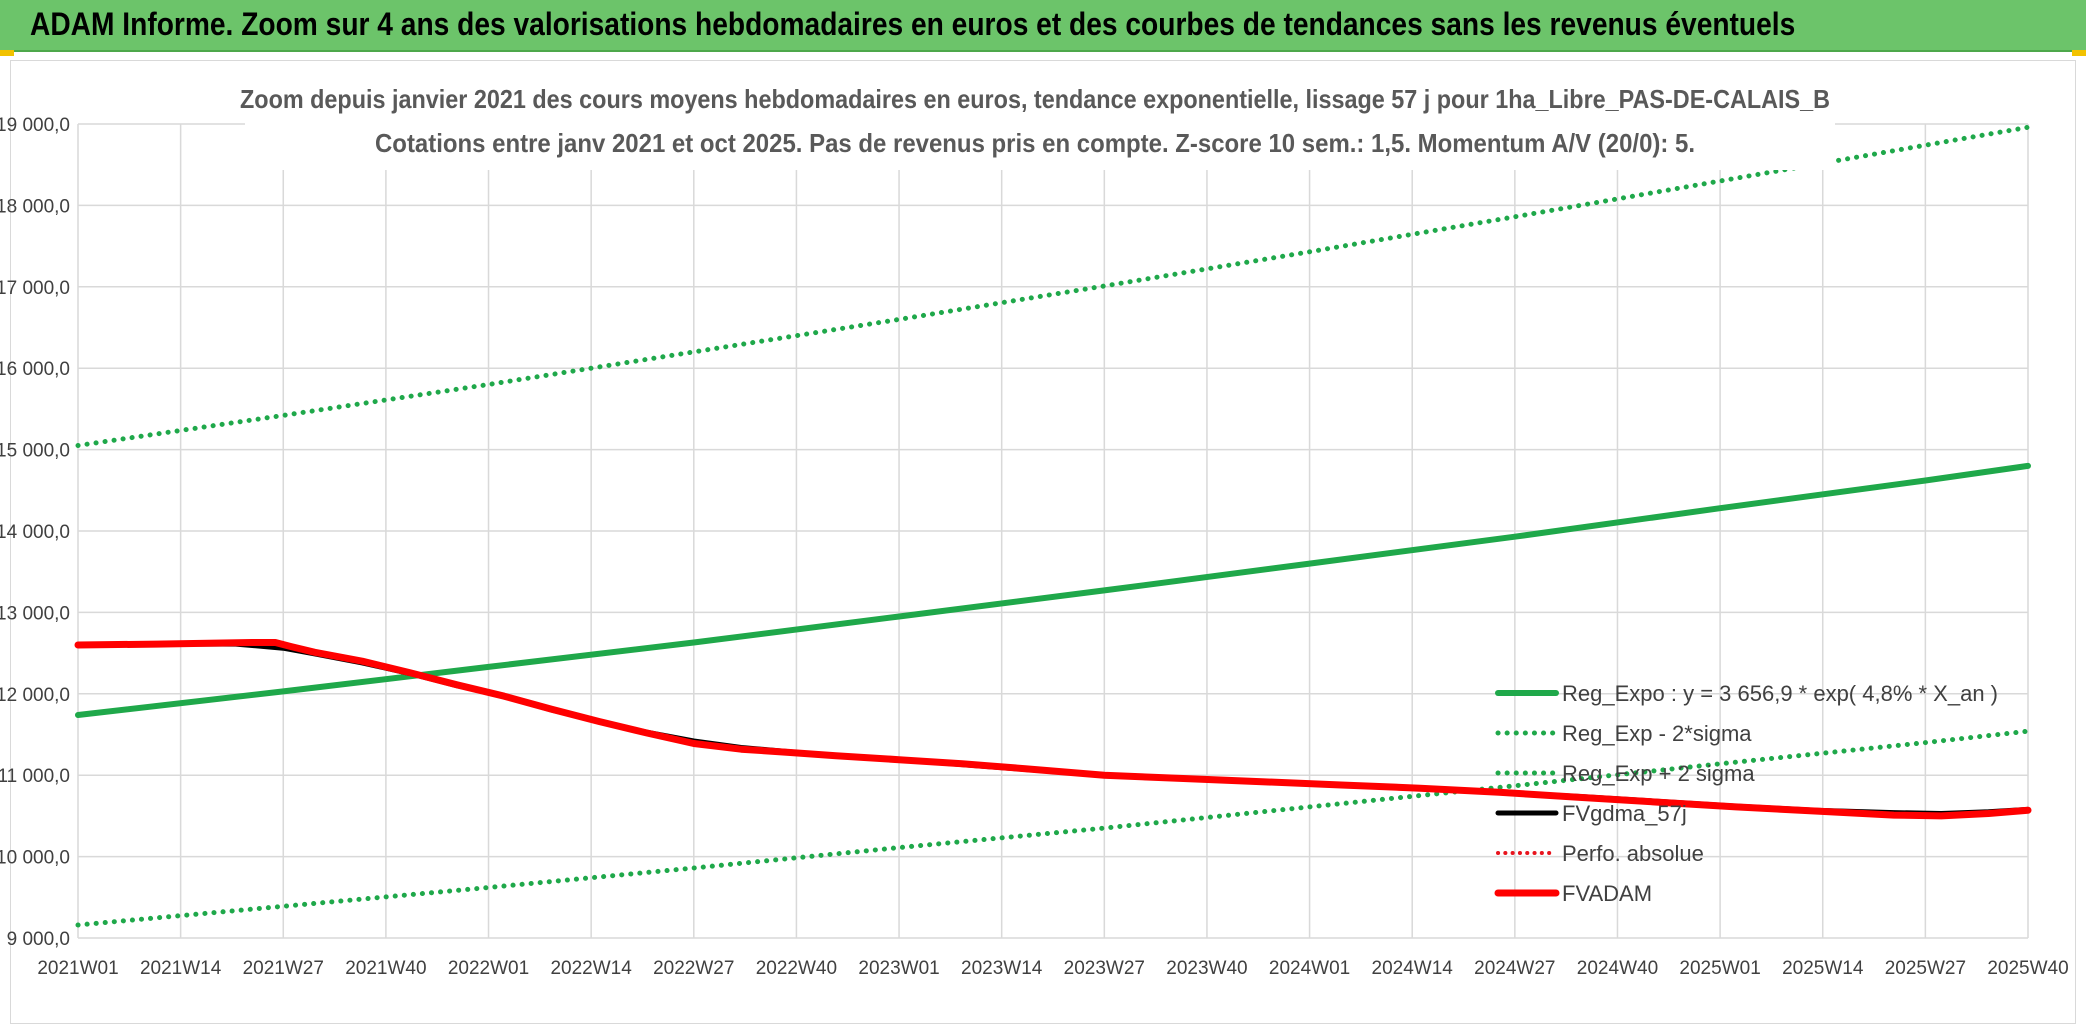  Describe the element at coordinates (35, 125) in the screenshot. I see `y-tick-label: 19 000,0` at that location.